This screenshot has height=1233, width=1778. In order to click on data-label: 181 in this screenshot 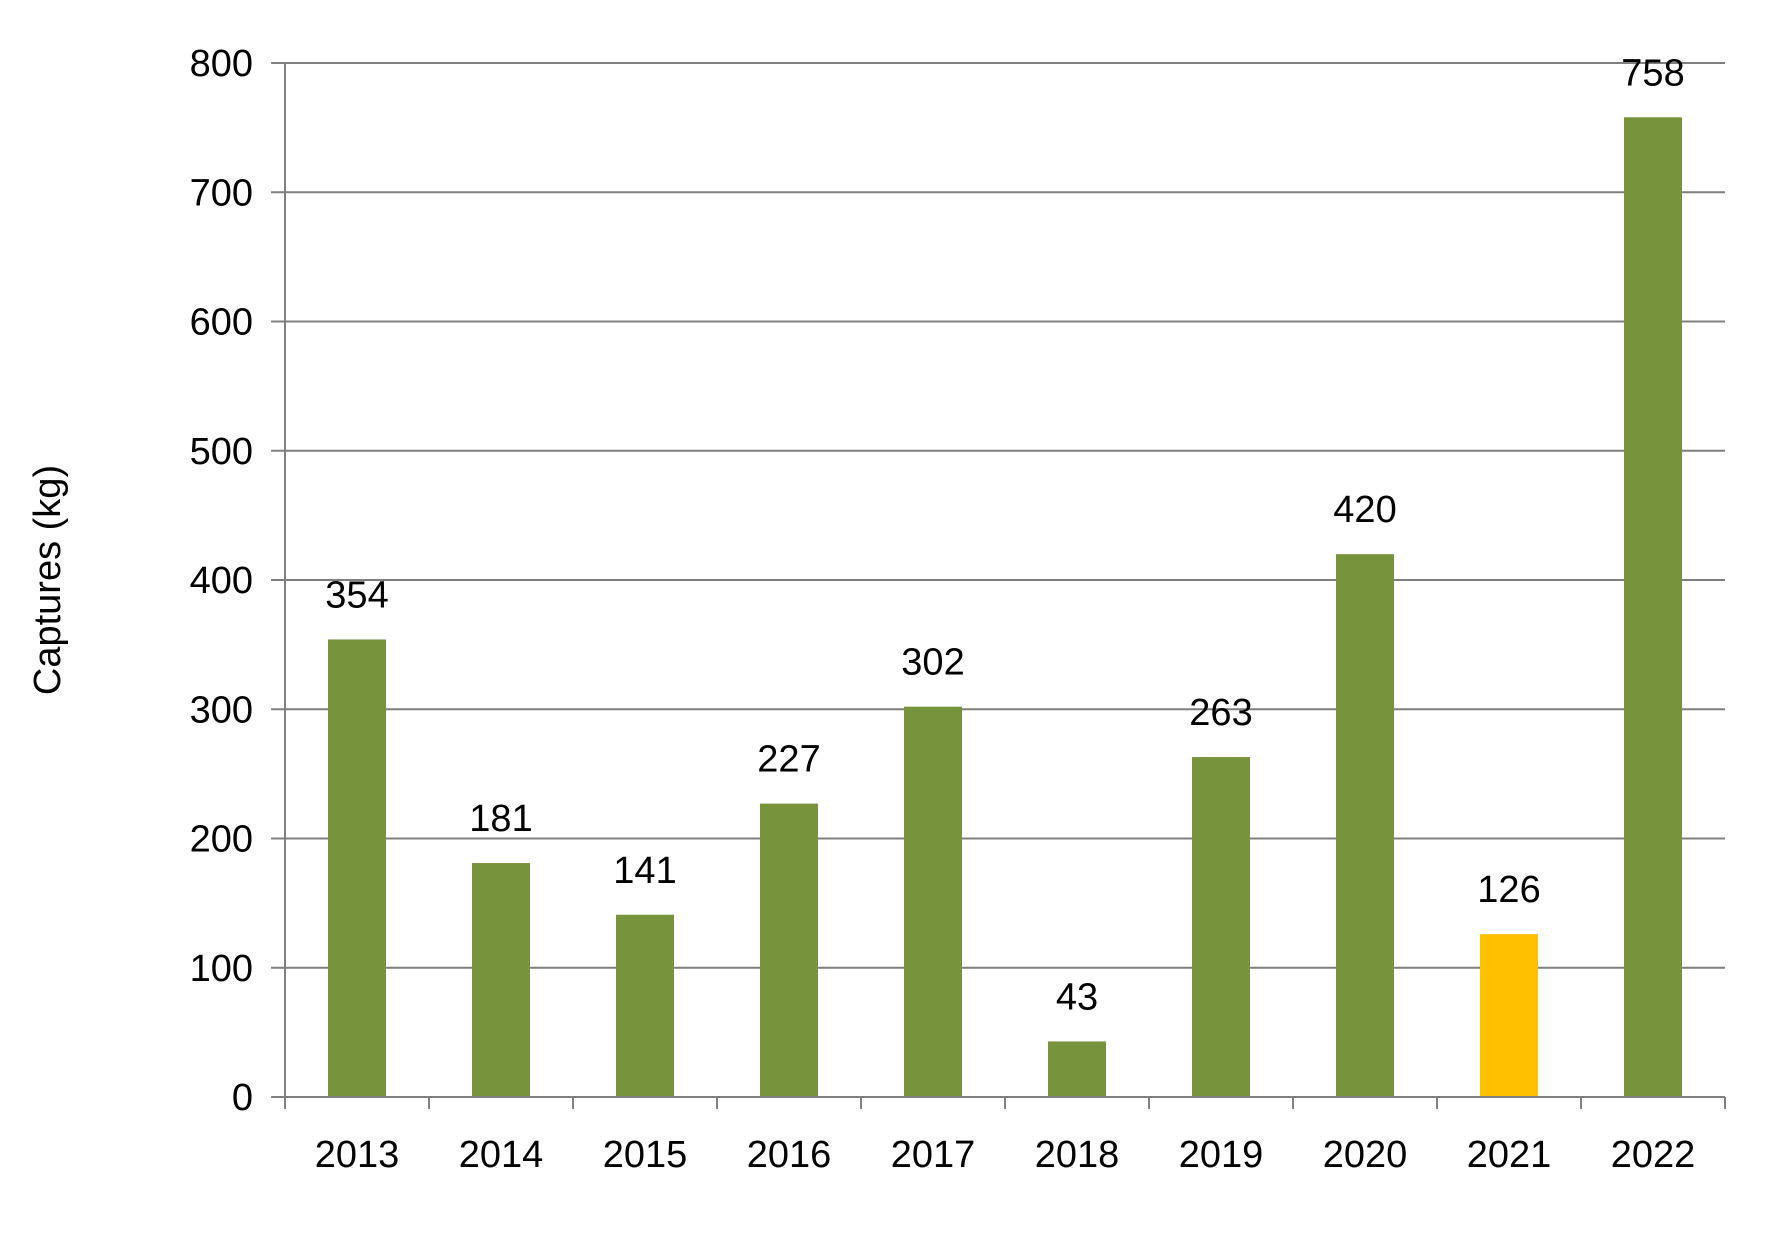, I will do `click(500, 819)`.